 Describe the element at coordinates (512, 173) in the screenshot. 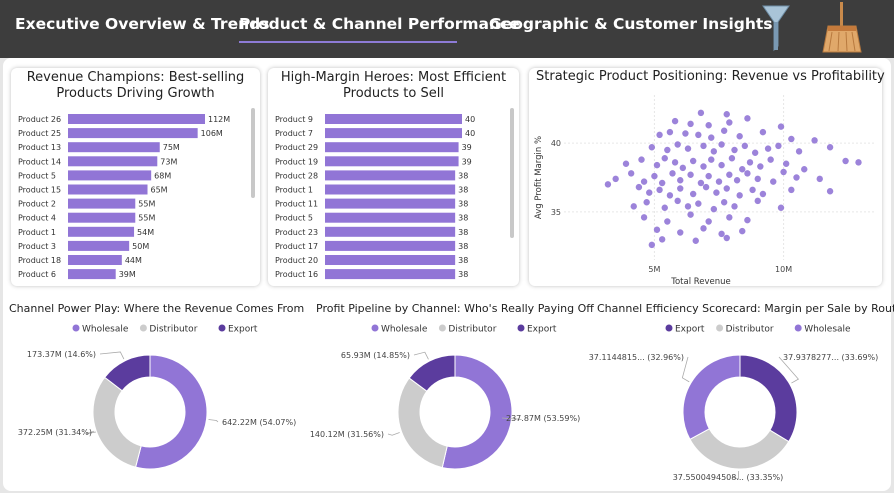

I see `vertical-scrollbar` at that location.